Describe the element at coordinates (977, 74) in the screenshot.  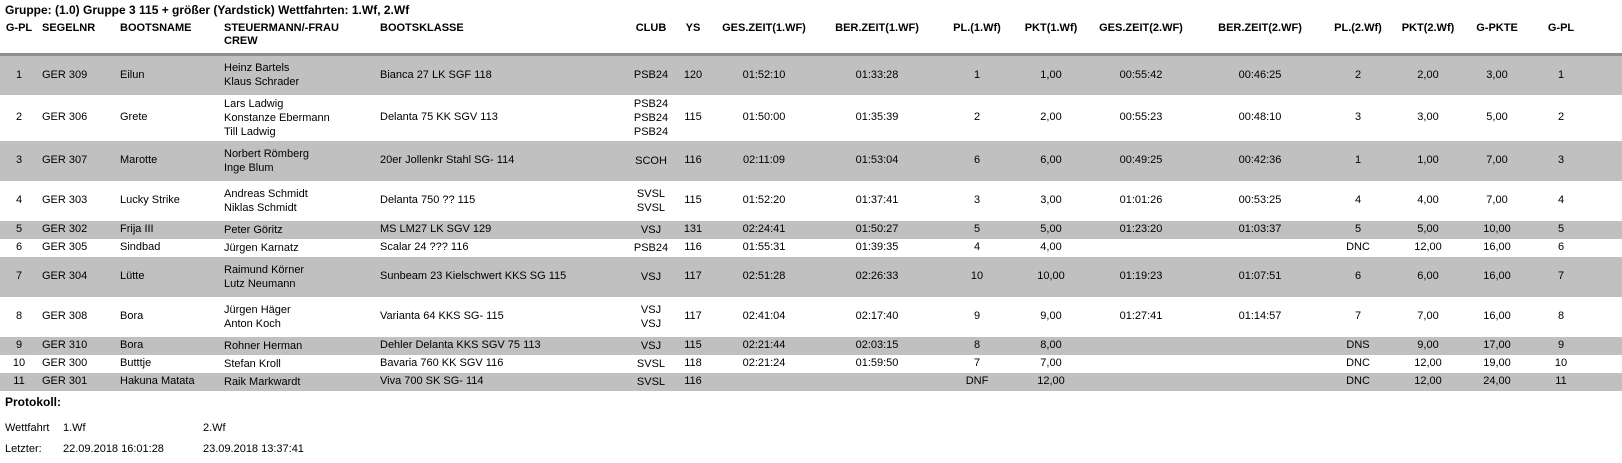
I see `cell-pl-1wf: 1` at that location.